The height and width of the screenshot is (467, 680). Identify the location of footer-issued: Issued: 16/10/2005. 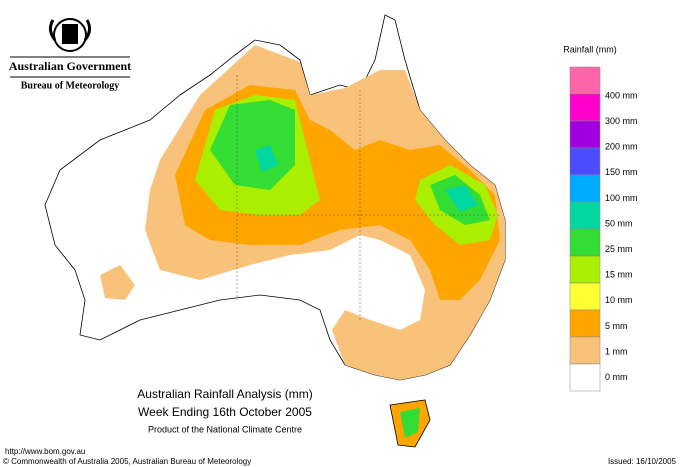
(642, 461).